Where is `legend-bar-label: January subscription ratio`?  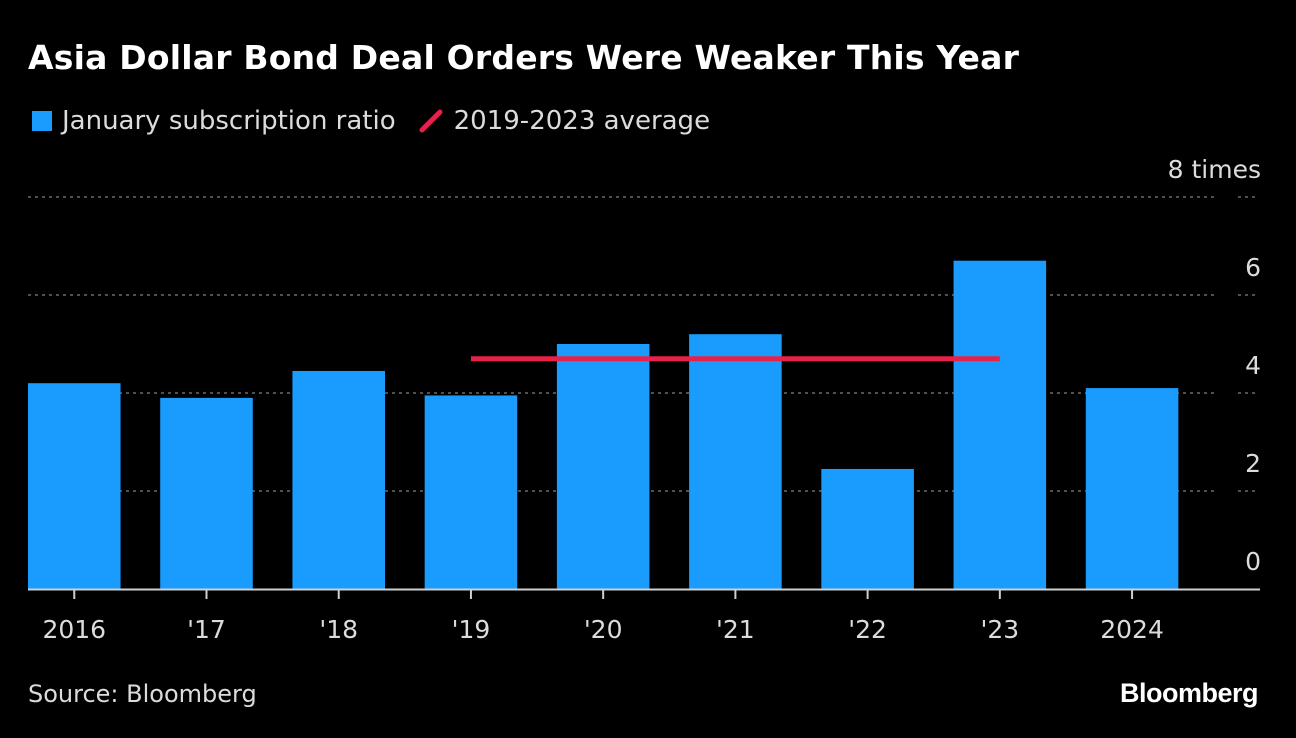 legend-bar-label: January subscription ratio is located at coordinates (229, 121).